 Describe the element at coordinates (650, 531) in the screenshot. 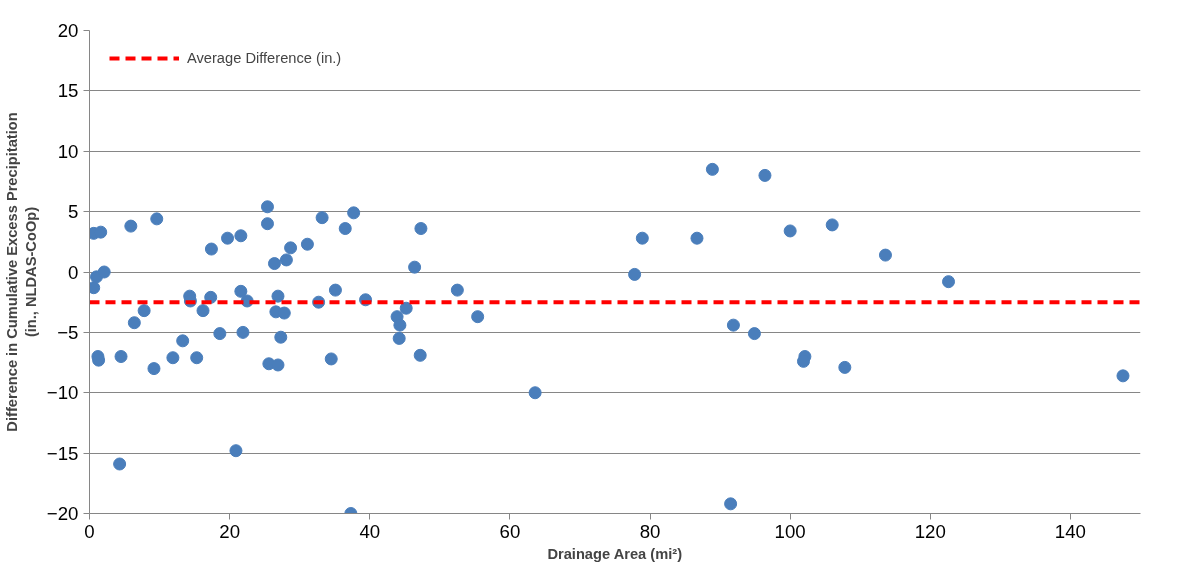

I see `x-tick-label: 80` at that location.